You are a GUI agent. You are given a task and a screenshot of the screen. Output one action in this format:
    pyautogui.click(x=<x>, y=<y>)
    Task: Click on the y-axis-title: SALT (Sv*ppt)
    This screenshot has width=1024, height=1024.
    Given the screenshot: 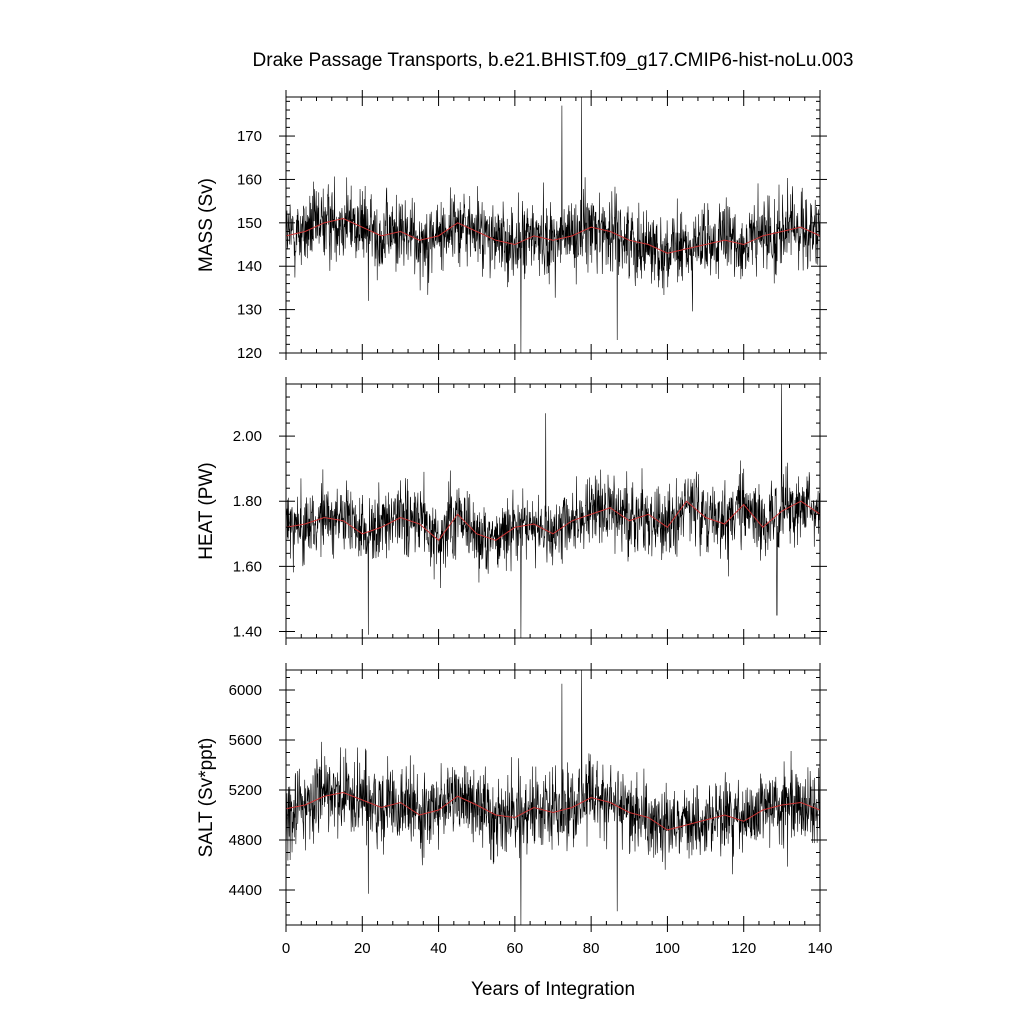 What is the action you would take?
    pyautogui.click(x=206, y=798)
    